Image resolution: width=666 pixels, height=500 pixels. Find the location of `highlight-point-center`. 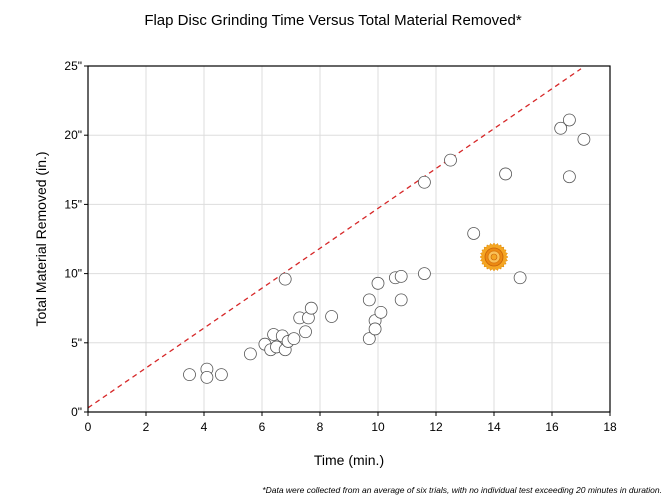

highlight-point-center is located at coordinates (494, 257).